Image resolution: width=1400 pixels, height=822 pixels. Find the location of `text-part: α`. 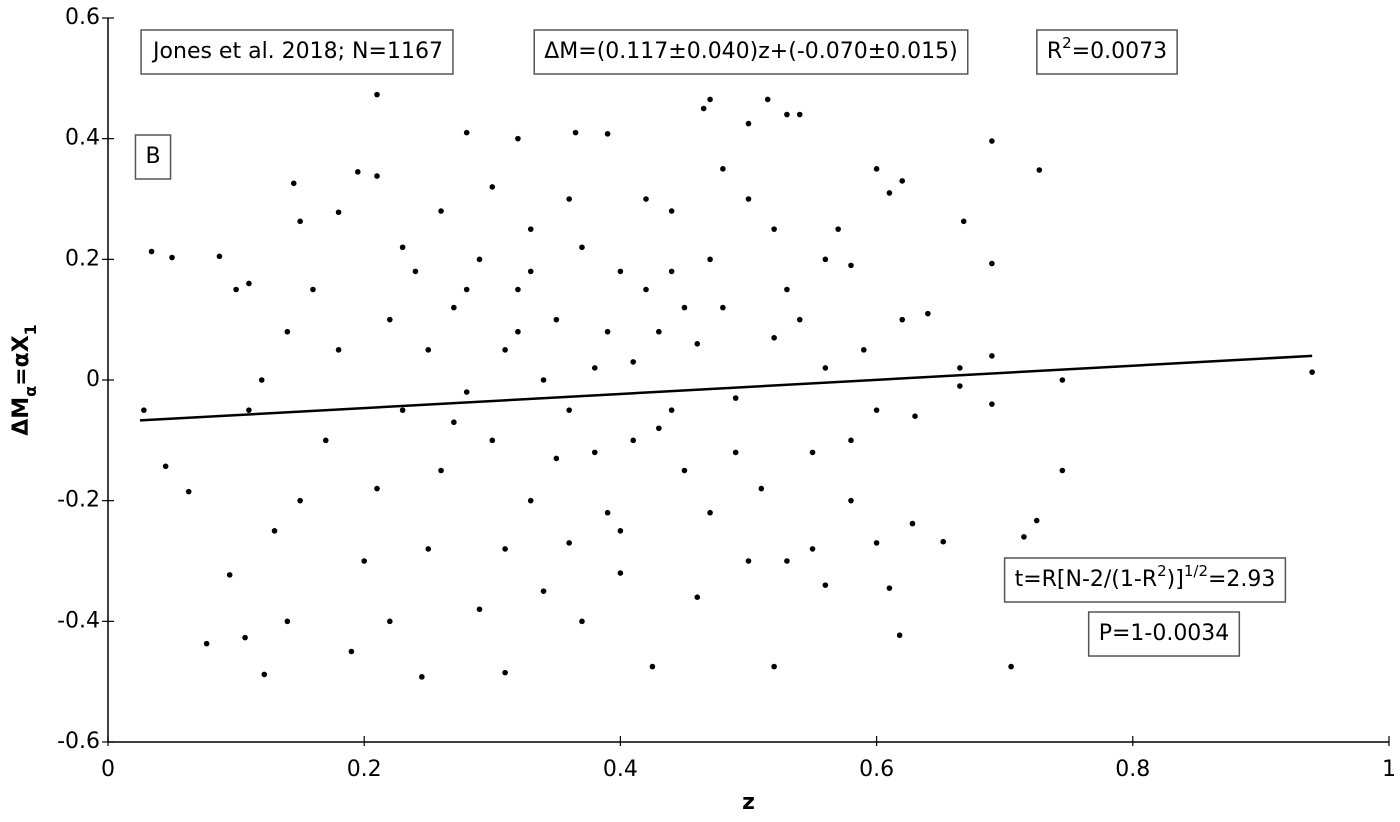

text-part: α is located at coordinates (30, 391).